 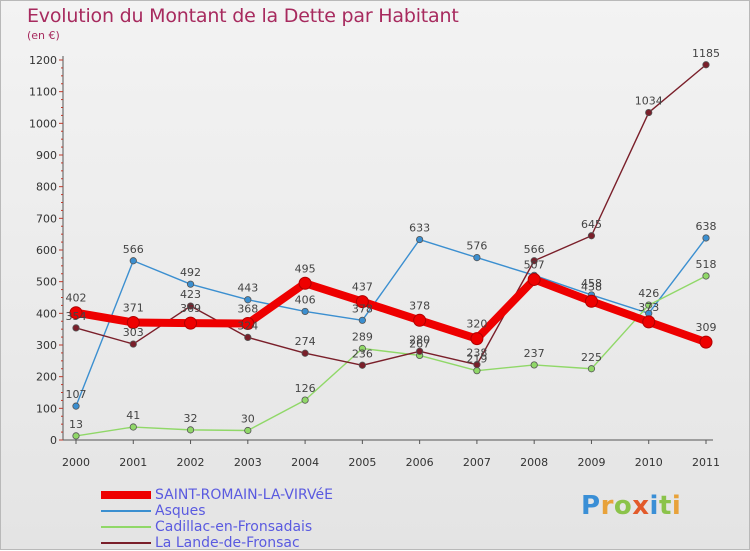 What do you see at coordinates (43, 92) in the screenshot?
I see `y-tick-label: 1100` at bounding box center [43, 92].